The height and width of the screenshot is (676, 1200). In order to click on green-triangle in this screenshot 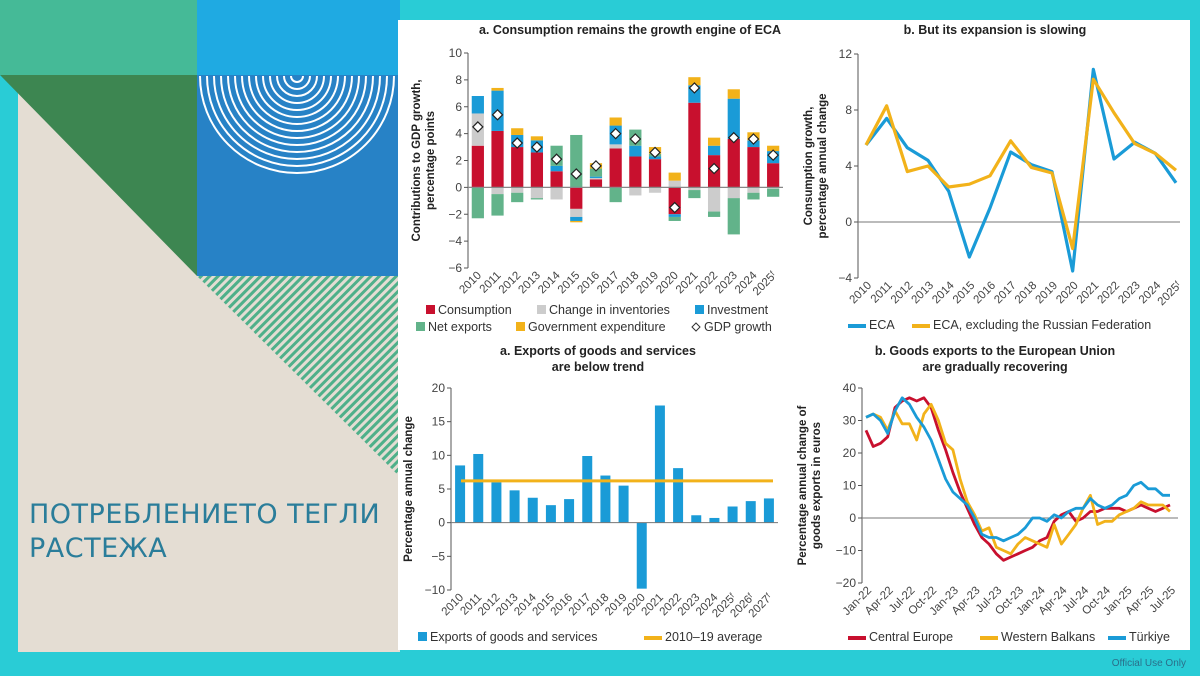, I will do `click(98, 175)`.